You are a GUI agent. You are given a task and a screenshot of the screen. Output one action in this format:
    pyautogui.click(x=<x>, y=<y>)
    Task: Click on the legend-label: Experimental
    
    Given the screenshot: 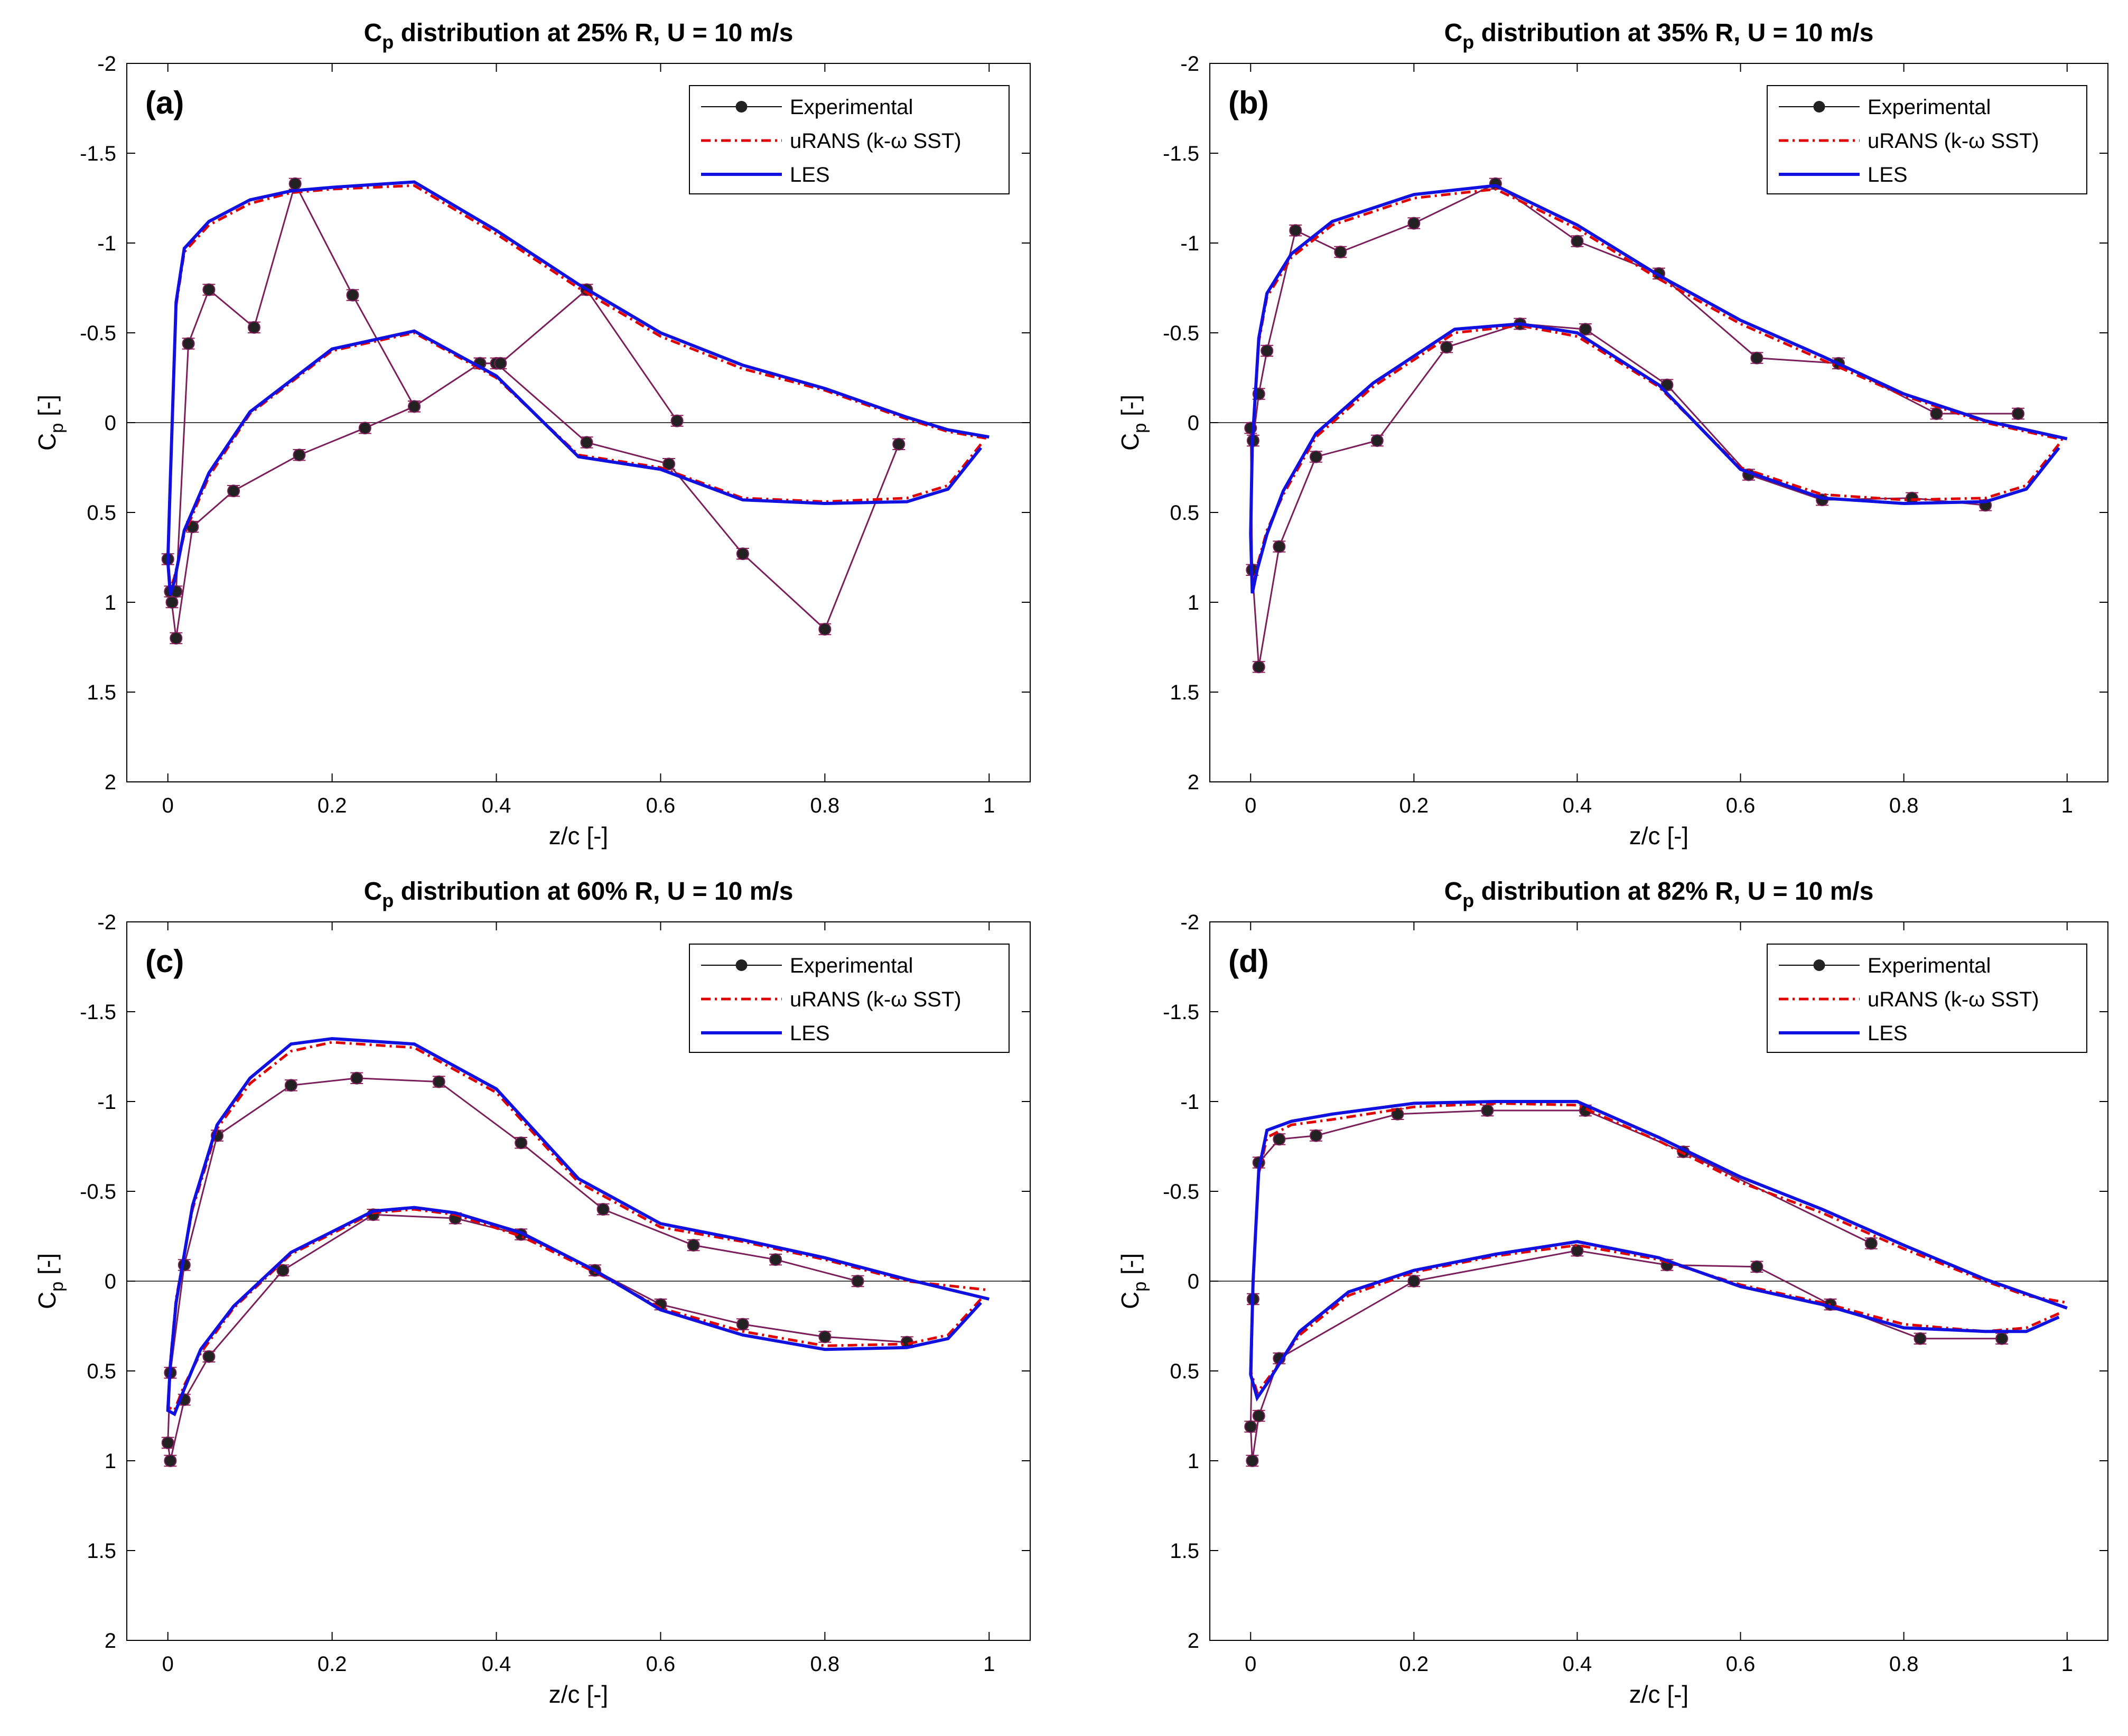 What is the action you would take?
    pyautogui.click(x=851, y=965)
    